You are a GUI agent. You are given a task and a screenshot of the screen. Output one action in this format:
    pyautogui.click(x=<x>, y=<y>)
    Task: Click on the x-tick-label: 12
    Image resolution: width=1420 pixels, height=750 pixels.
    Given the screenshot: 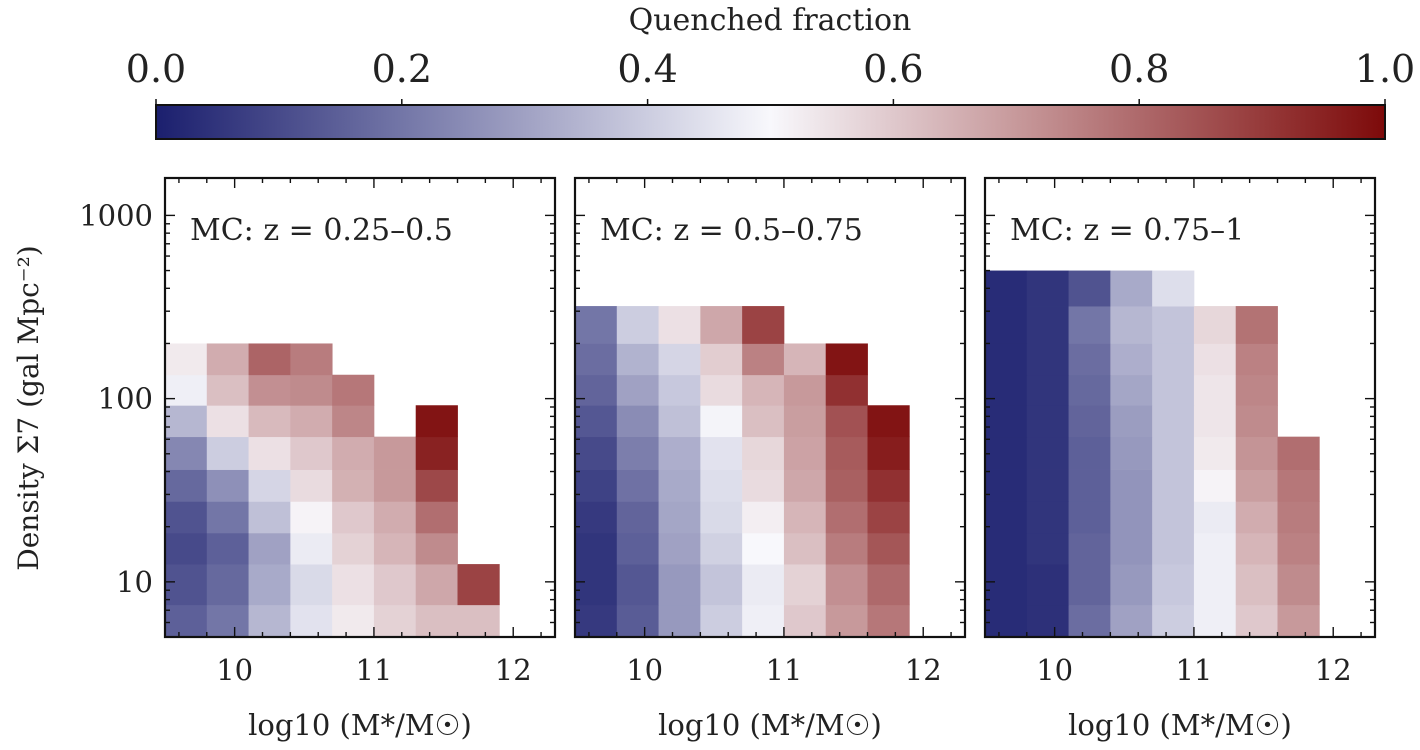 What is the action you would take?
    pyautogui.click(x=513, y=670)
    